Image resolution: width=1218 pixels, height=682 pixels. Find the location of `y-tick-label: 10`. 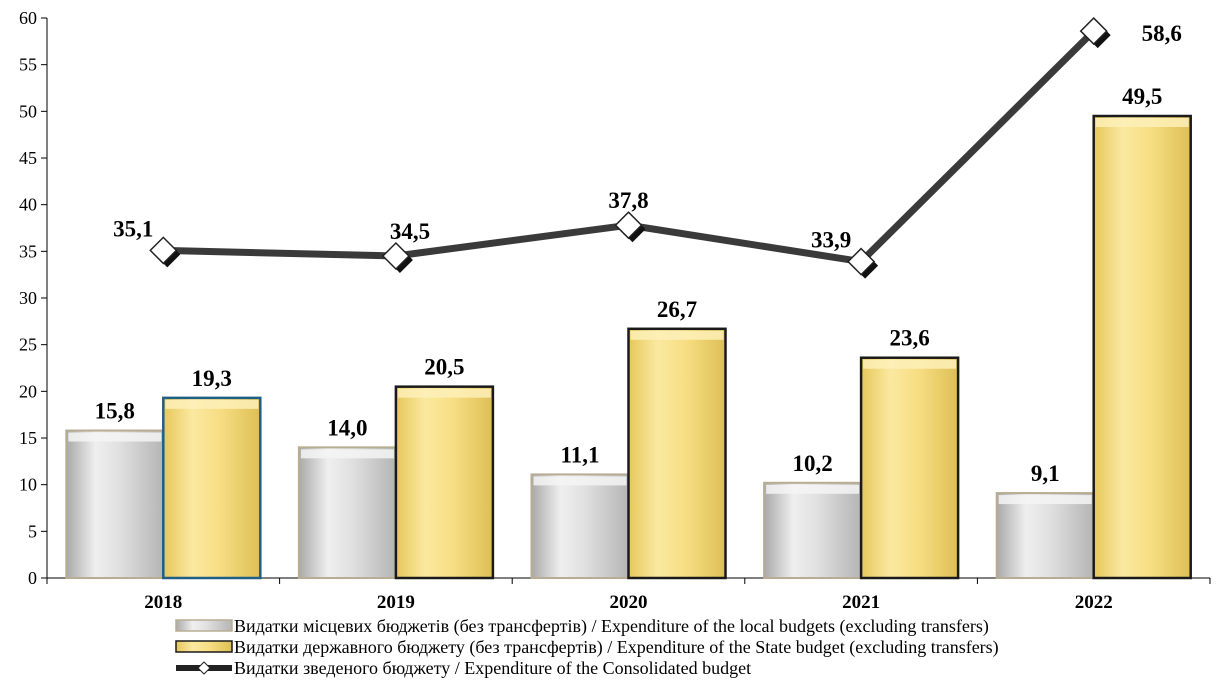

y-tick-label: 10 is located at coordinates (28, 485).